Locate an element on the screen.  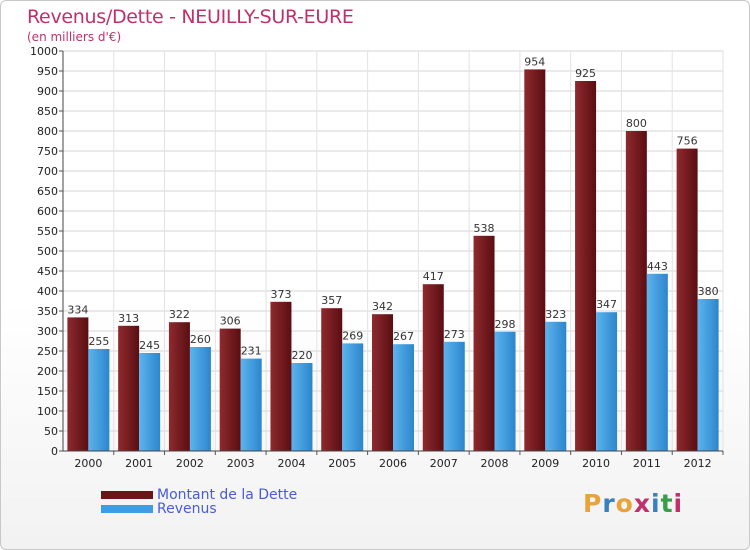
value-label-revenus-2010: 347 is located at coordinates (606, 304).